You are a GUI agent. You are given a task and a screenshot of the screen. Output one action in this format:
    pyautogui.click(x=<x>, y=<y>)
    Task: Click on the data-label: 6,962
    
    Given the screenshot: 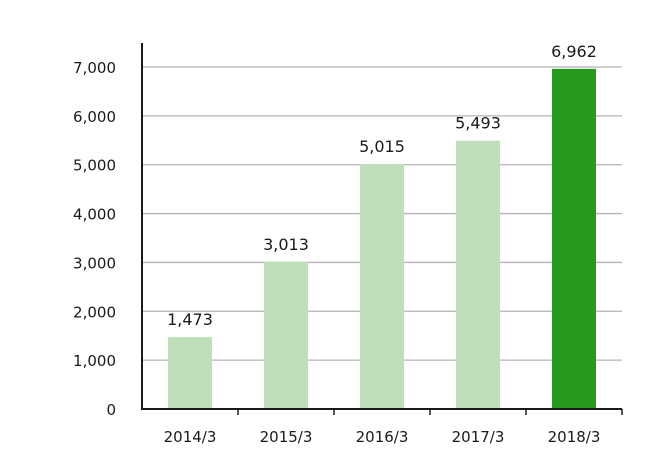 What is the action you would take?
    pyautogui.click(x=574, y=51)
    